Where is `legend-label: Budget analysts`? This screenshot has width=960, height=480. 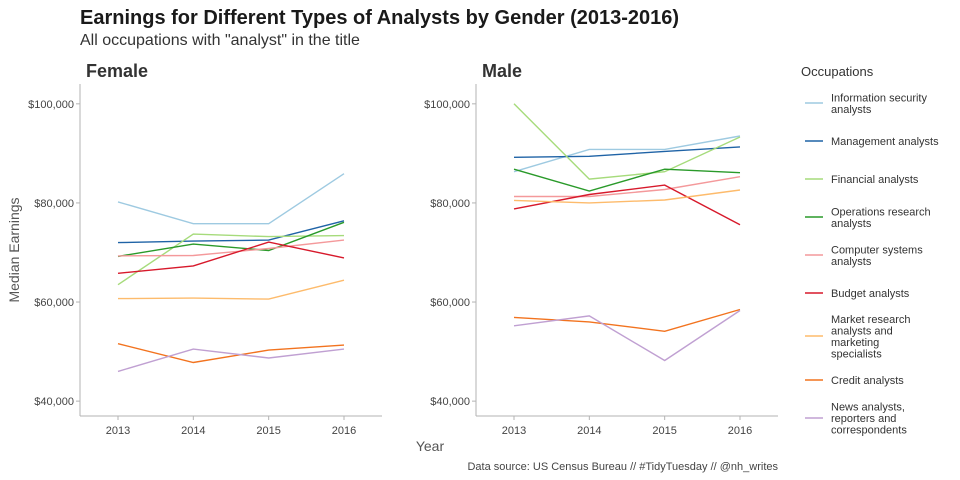 legend-label: Budget analysts is located at coordinates (870, 294).